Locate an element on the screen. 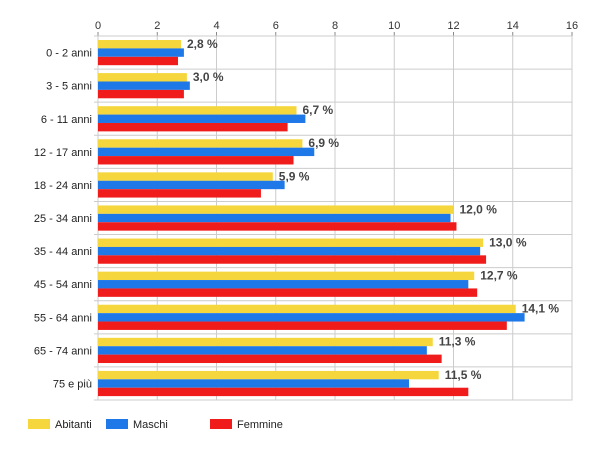  legend-label-abitanti: Abitanti is located at coordinates (73, 425).